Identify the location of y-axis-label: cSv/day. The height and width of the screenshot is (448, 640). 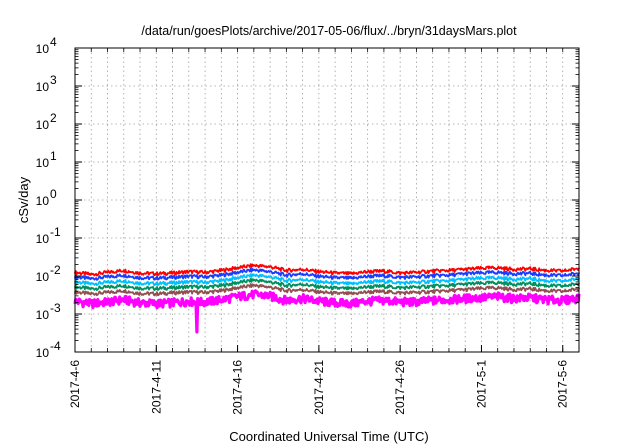
(23, 199).